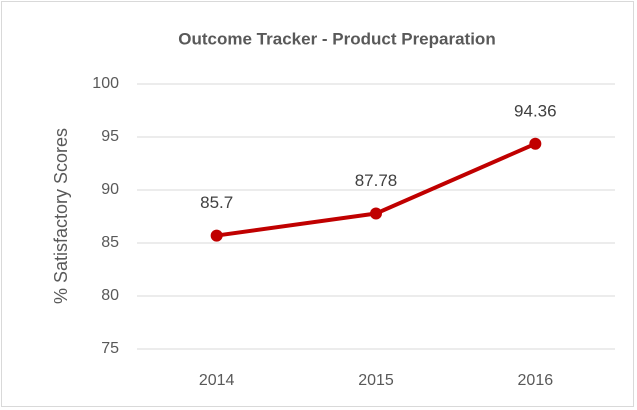 This screenshot has width=637, height=410. I want to click on y-tick-label: 75, so click(110, 348).